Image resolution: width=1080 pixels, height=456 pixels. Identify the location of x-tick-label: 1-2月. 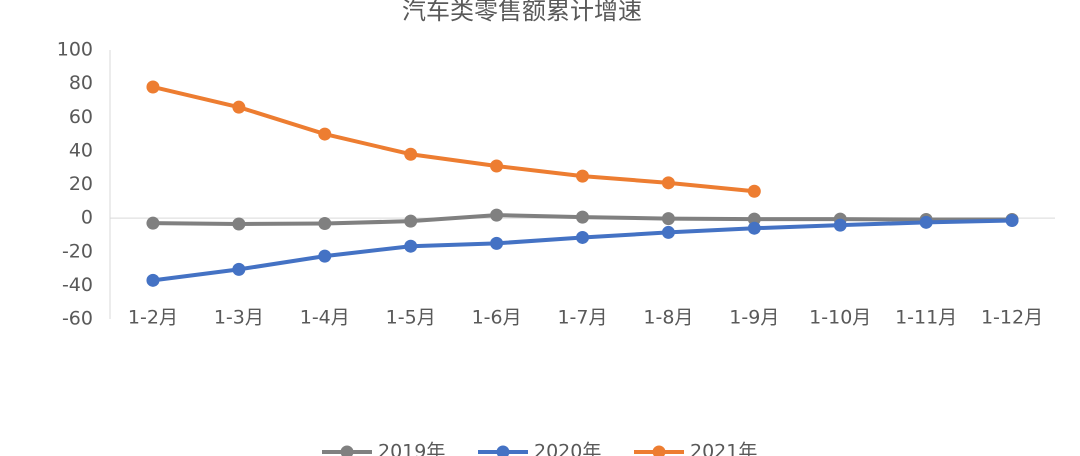
(153, 318).